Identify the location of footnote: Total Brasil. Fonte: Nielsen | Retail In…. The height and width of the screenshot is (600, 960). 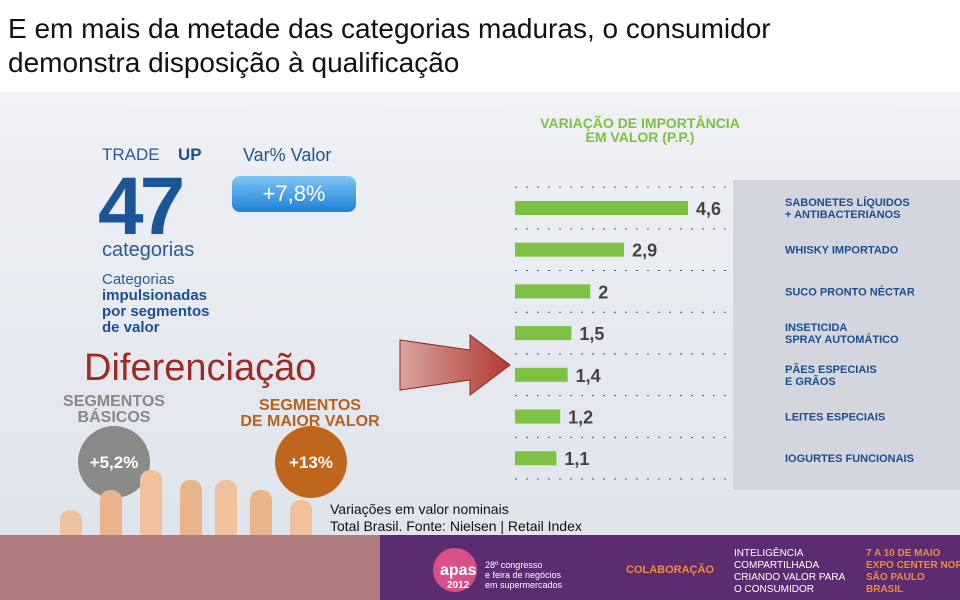
(456, 526).